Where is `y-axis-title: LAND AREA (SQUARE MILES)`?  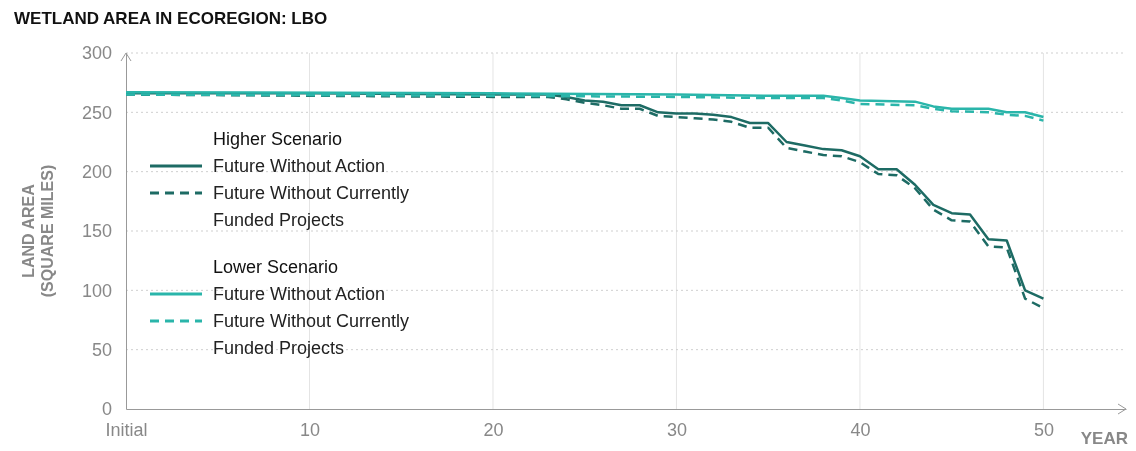
y-axis-title: LAND AREA (SQUARE MILES) is located at coordinates (38, 231).